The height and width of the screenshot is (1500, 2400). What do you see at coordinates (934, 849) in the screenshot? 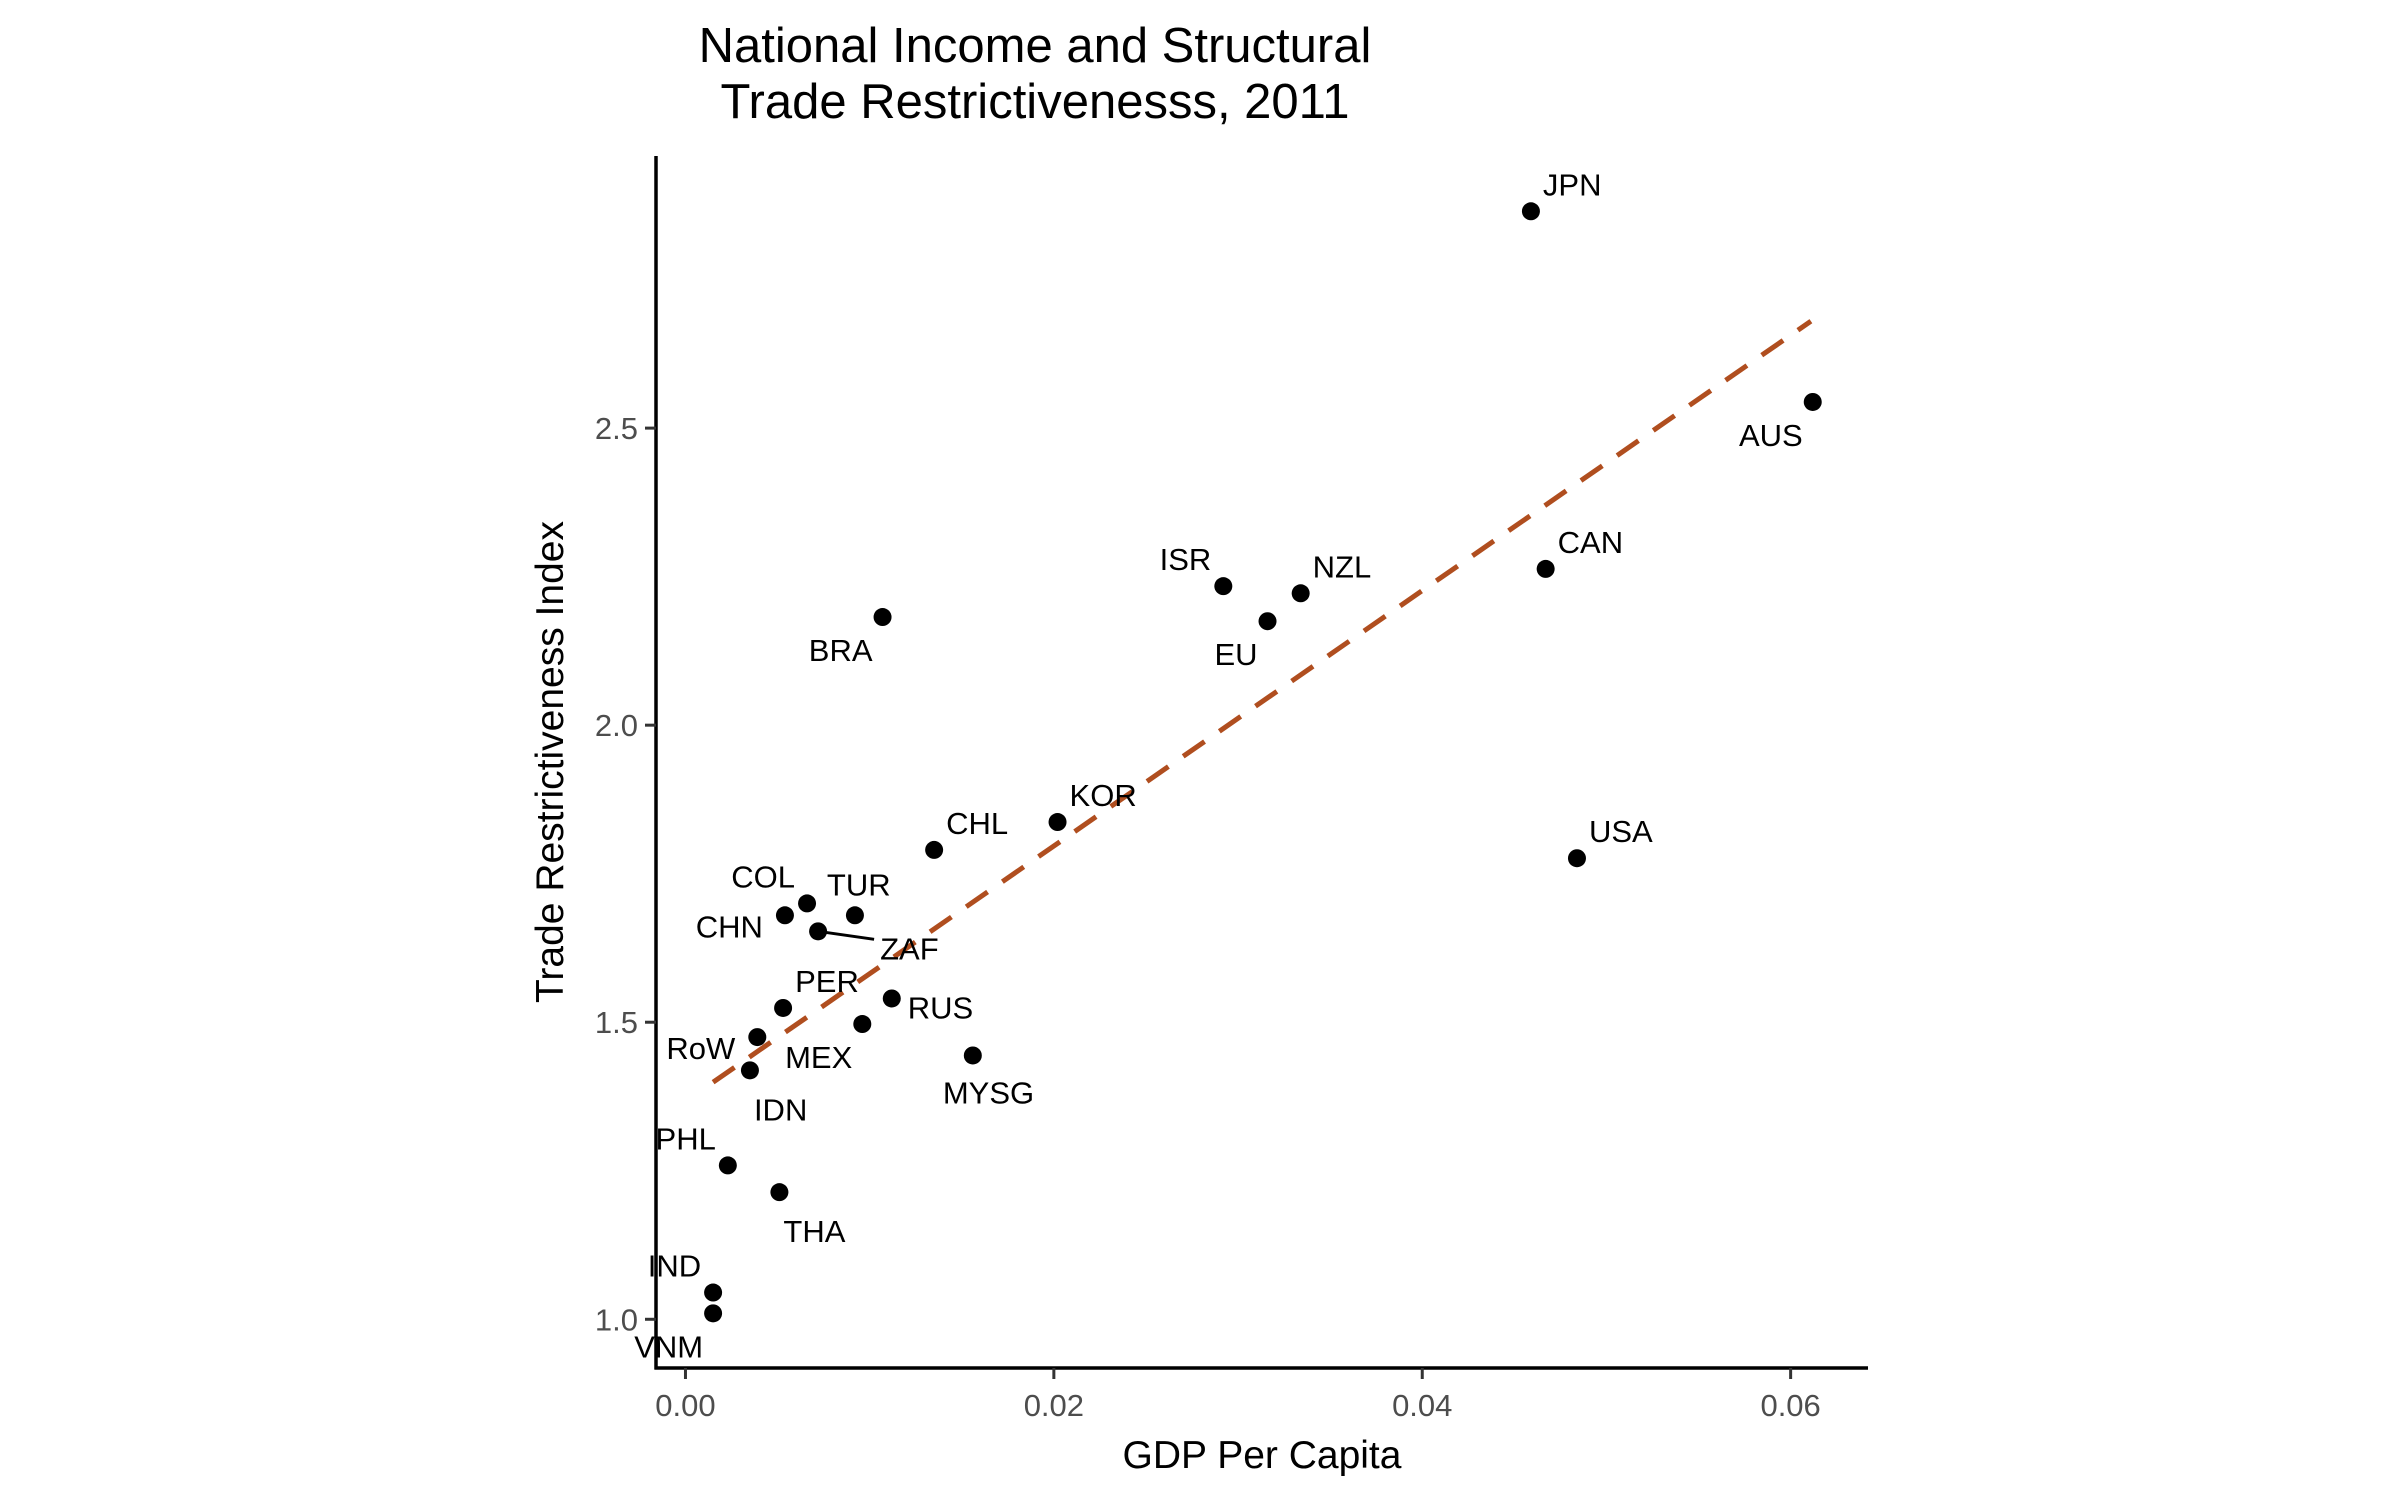
I see `data-point-chl` at bounding box center [934, 849].